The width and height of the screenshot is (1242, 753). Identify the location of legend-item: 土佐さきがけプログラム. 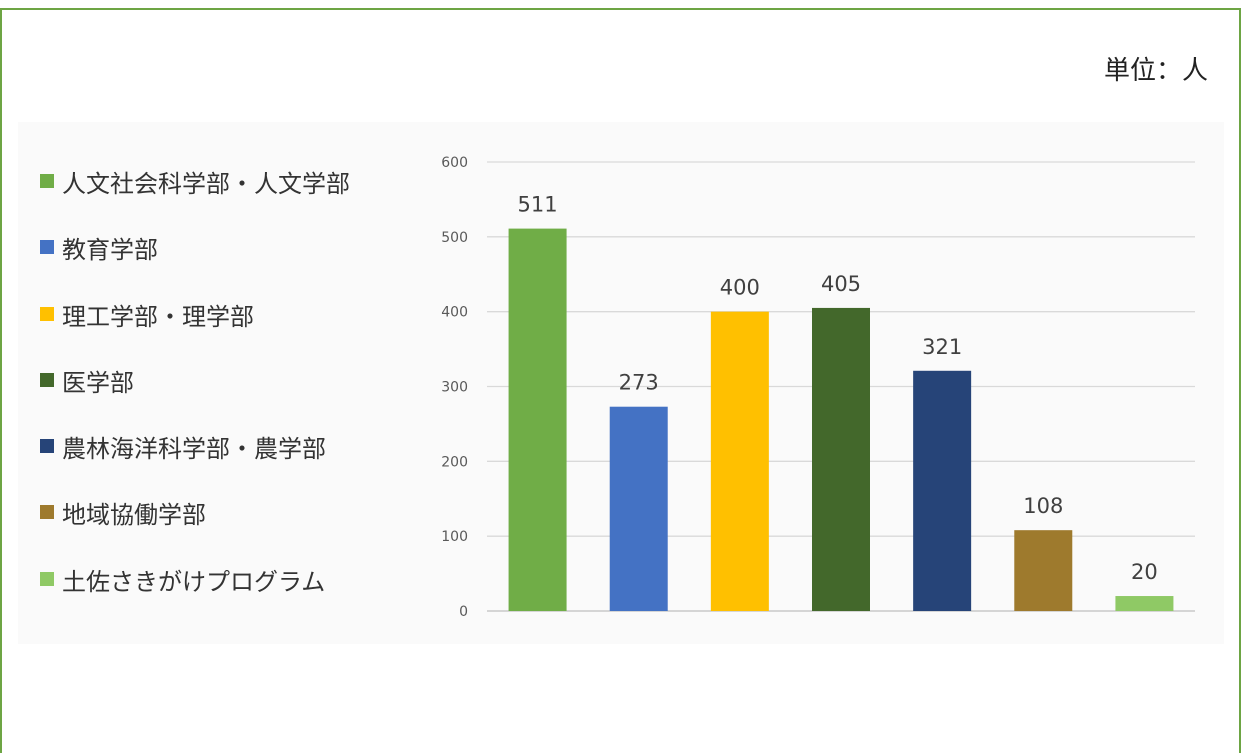
(195, 595).